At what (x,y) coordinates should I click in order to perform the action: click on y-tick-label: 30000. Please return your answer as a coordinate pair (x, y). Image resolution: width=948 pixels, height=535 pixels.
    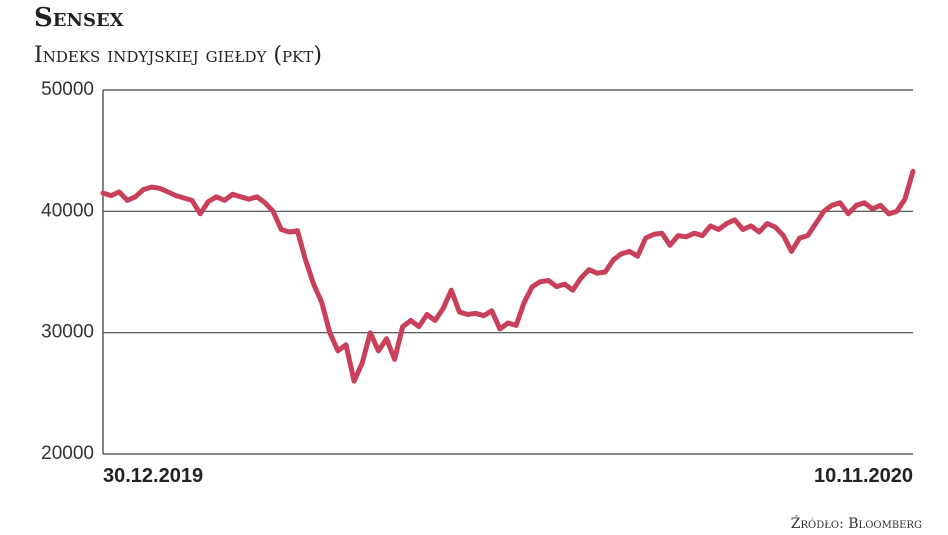
    Looking at the image, I should click on (67, 332).